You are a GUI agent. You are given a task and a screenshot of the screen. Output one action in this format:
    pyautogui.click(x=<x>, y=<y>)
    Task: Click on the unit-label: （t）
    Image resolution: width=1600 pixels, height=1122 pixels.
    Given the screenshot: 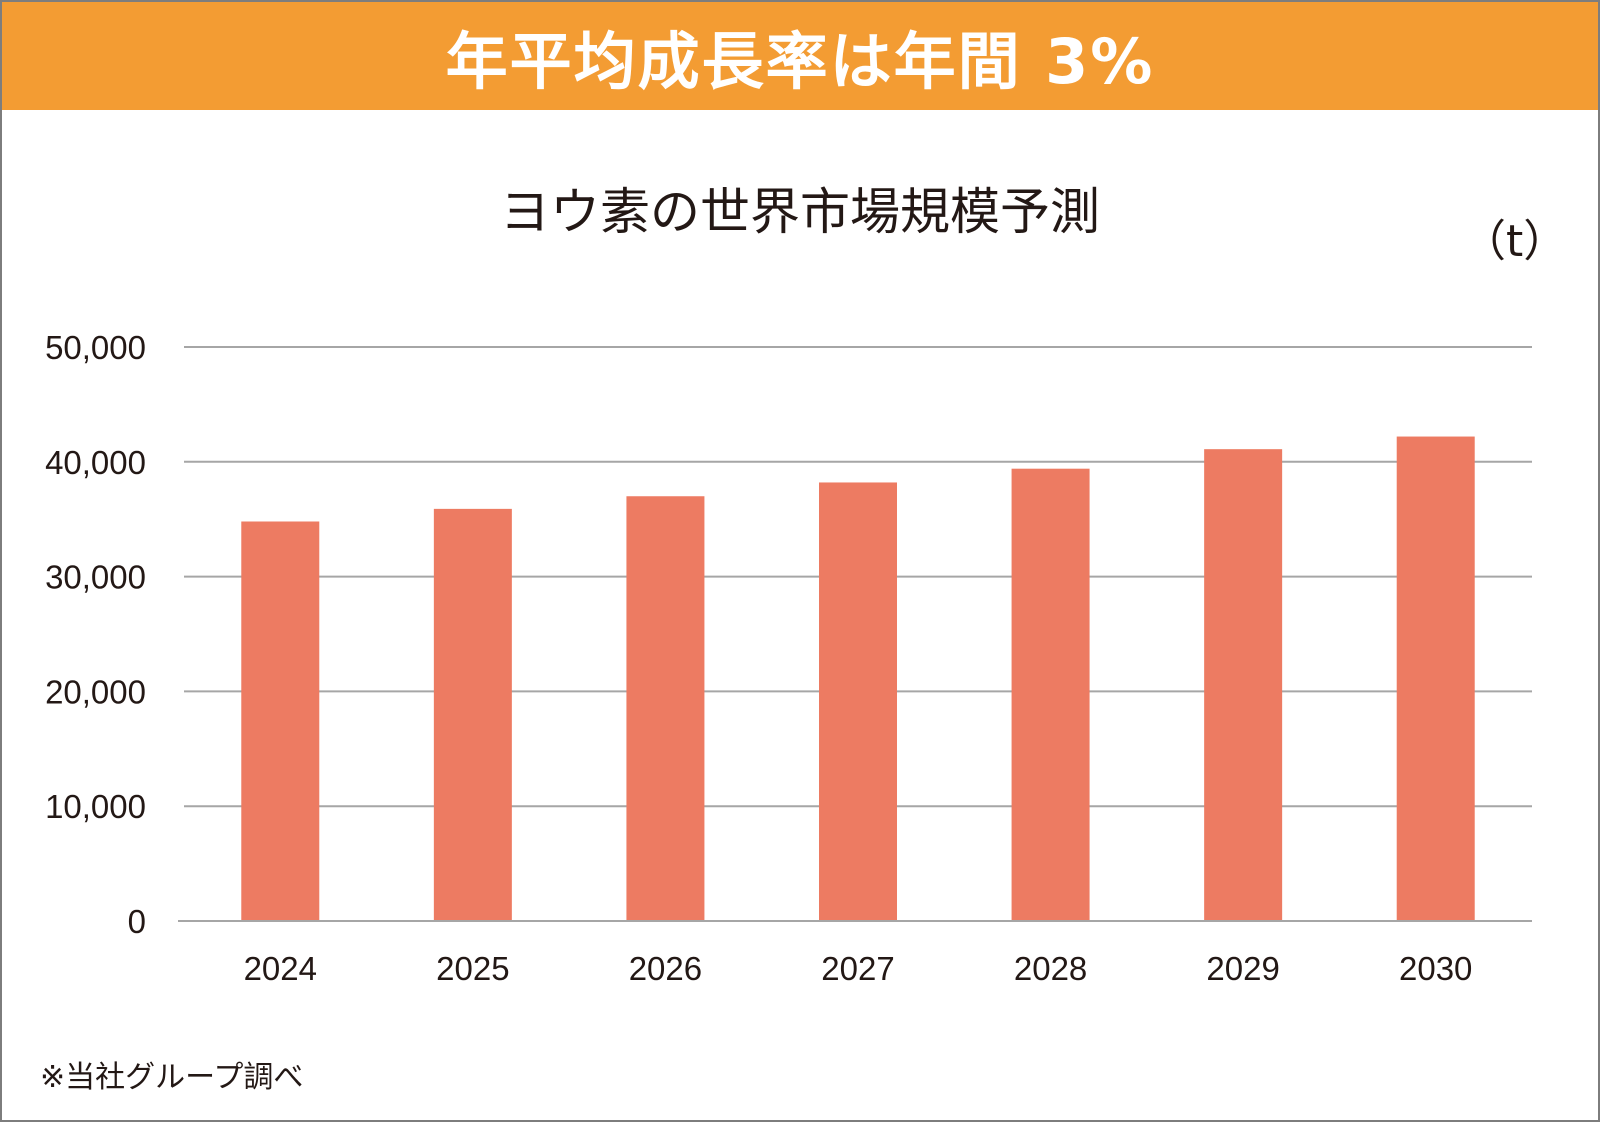 What is the action you would take?
    pyautogui.click(x=1515, y=241)
    